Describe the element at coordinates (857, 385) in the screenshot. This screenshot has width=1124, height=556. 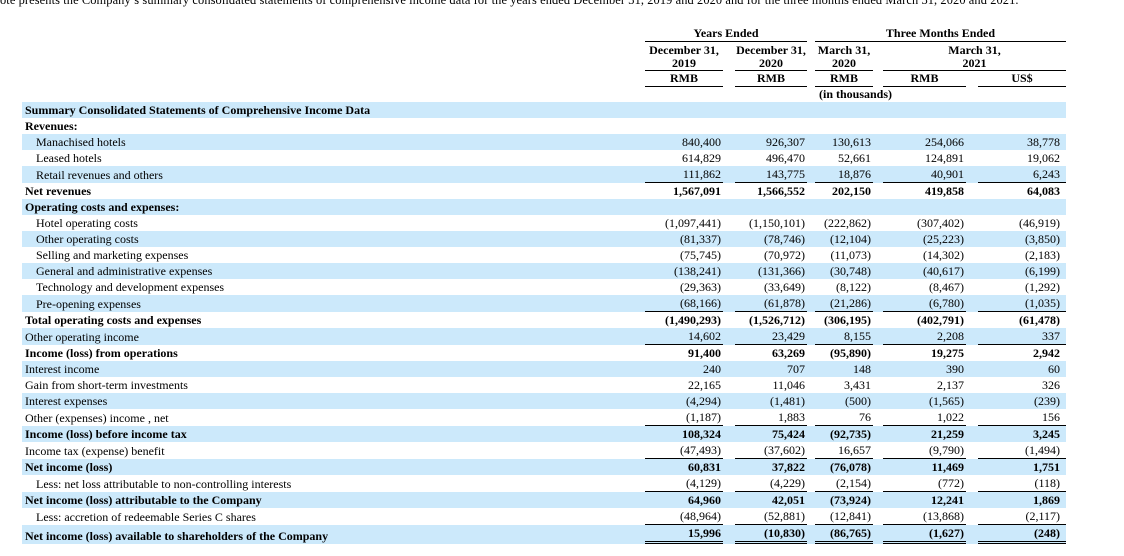
I see `cell-value: 3,431` at that location.